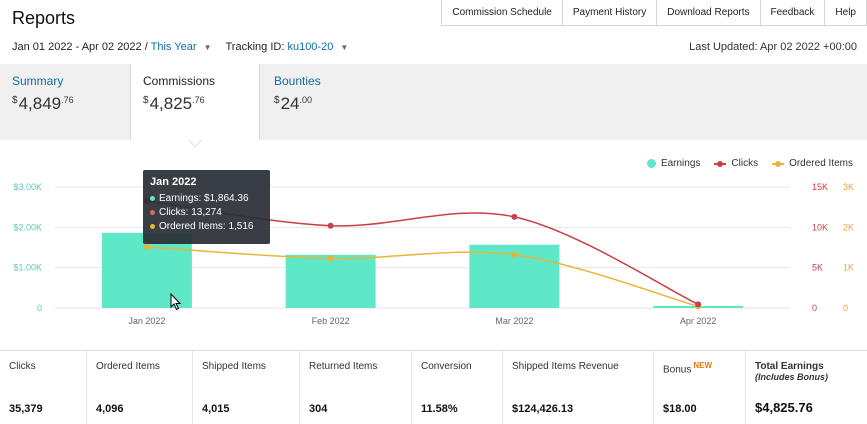  What do you see at coordinates (140, 387) in the screenshot?
I see `stat-ordered-items: Ordered Items 4,096` at bounding box center [140, 387].